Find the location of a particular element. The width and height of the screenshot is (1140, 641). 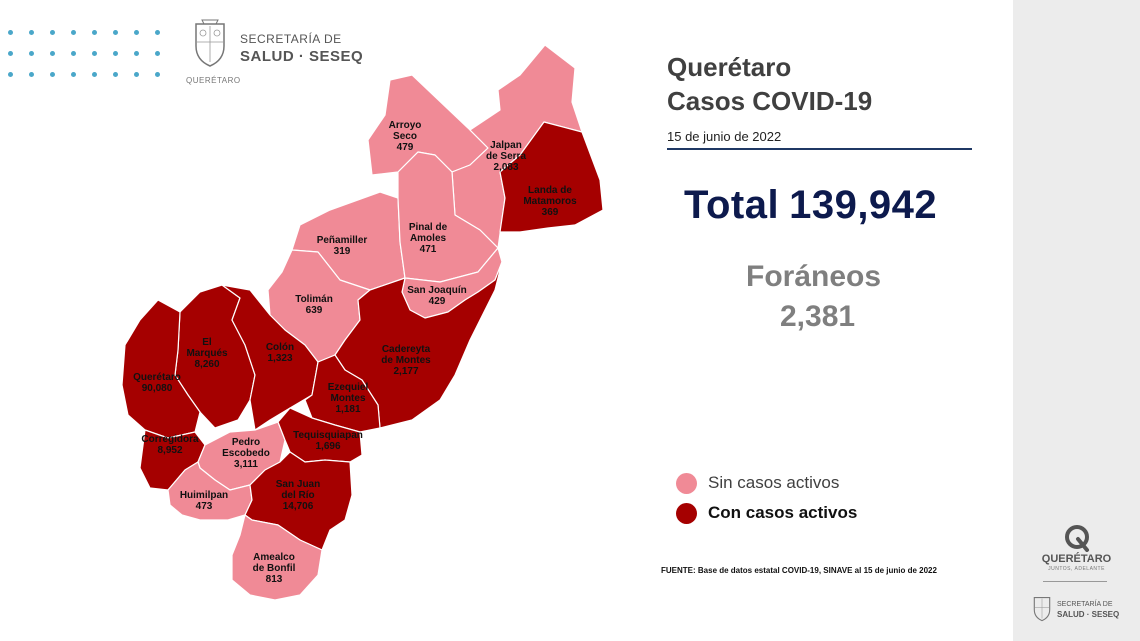

municipality-cases: 3,111 is located at coordinates (246, 464).